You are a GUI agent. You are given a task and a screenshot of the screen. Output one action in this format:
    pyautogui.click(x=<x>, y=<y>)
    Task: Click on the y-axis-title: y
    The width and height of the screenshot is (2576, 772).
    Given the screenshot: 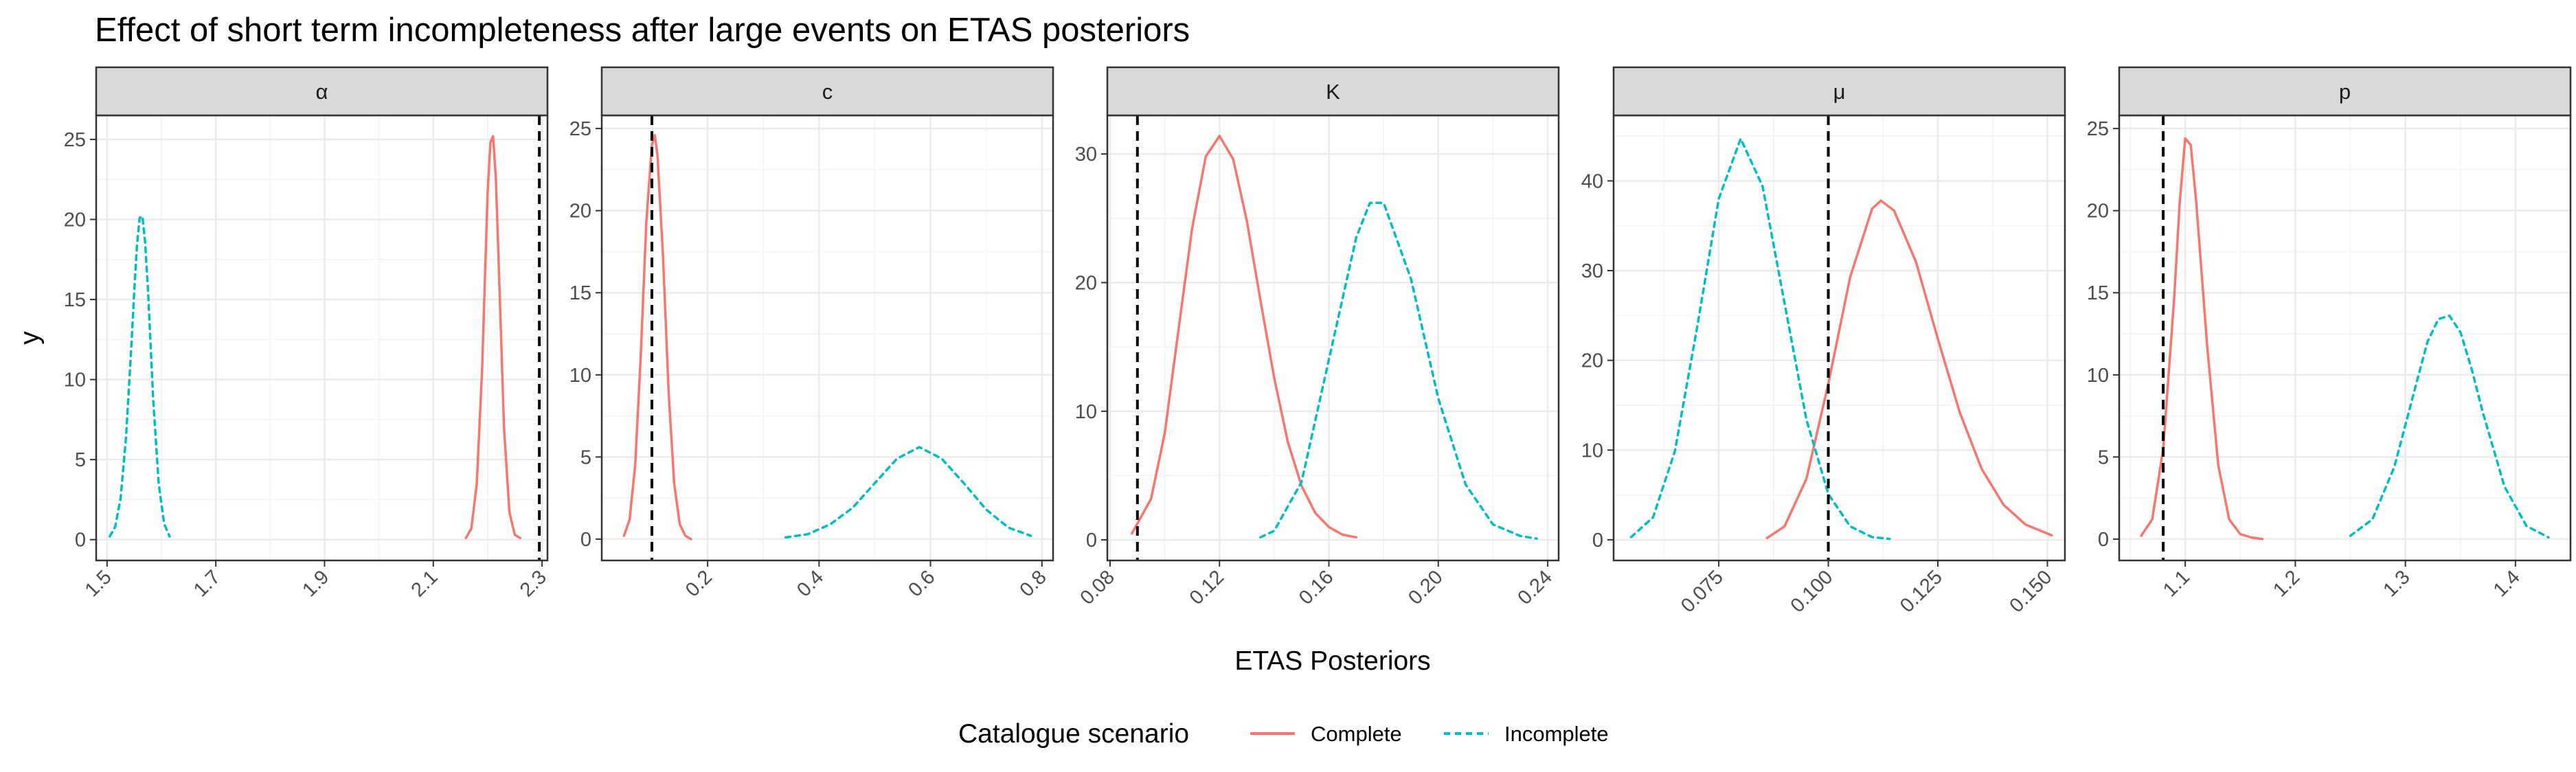 What is the action you would take?
    pyautogui.click(x=30, y=338)
    